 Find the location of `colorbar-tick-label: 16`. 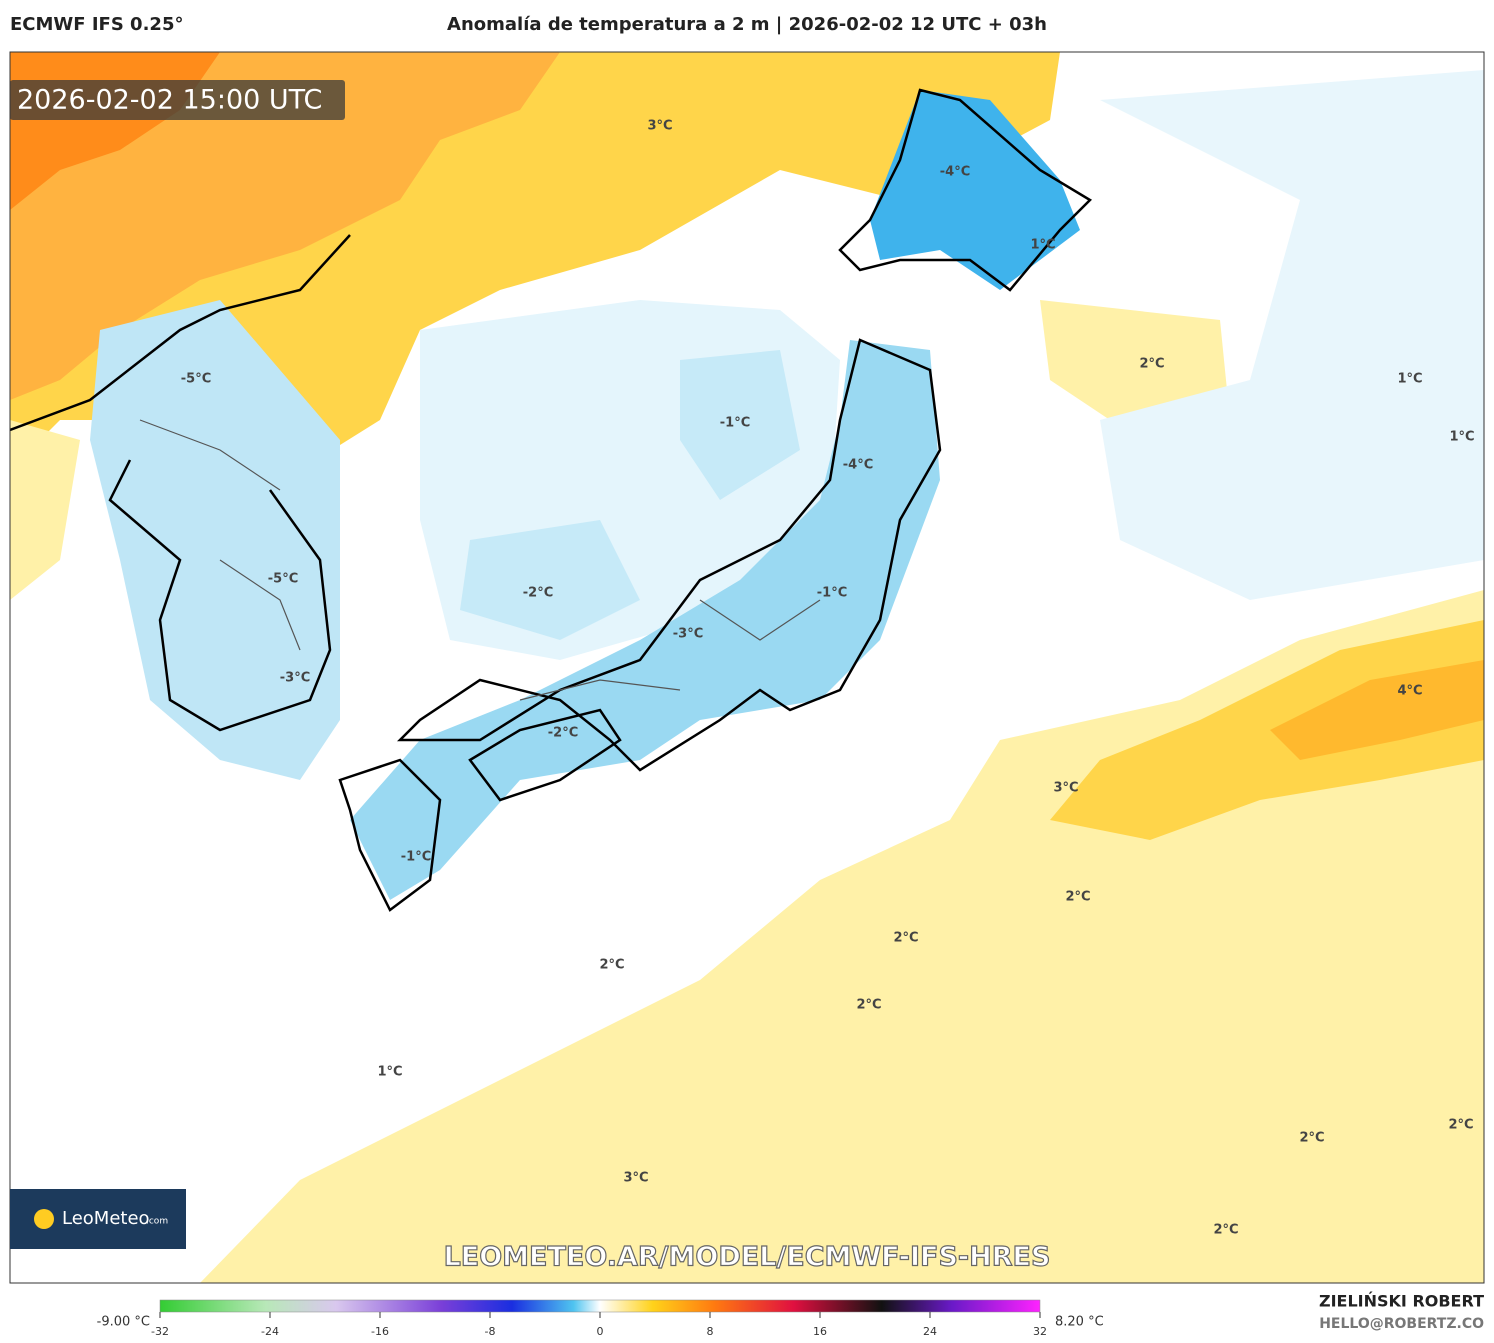

colorbar-tick-label: 16 is located at coordinates (820, 1331).